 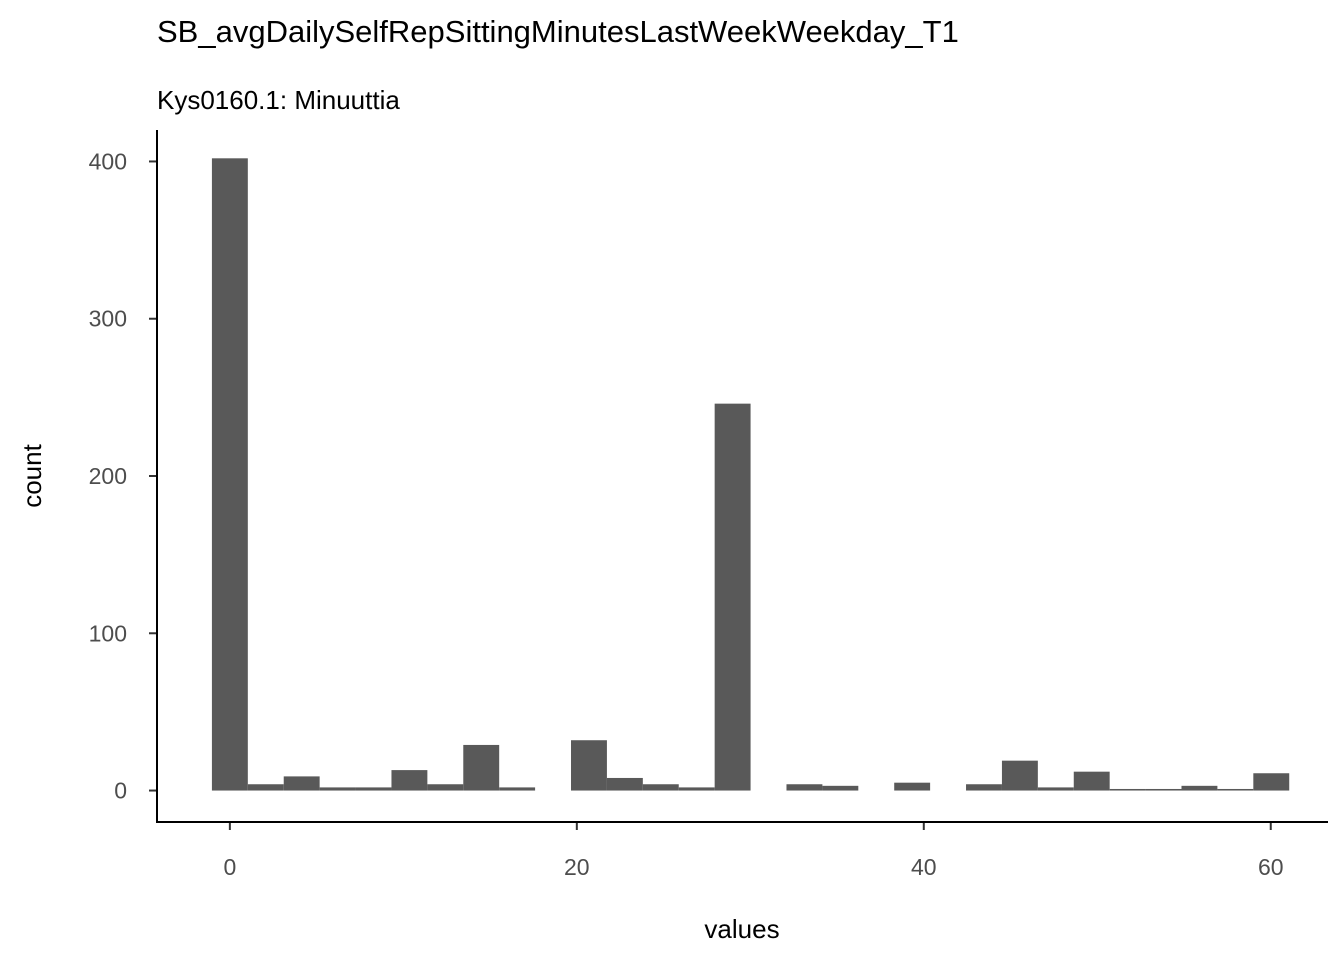 What do you see at coordinates (741, 929) in the screenshot?
I see `x-axis-label: values` at bounding box center [741, 929].